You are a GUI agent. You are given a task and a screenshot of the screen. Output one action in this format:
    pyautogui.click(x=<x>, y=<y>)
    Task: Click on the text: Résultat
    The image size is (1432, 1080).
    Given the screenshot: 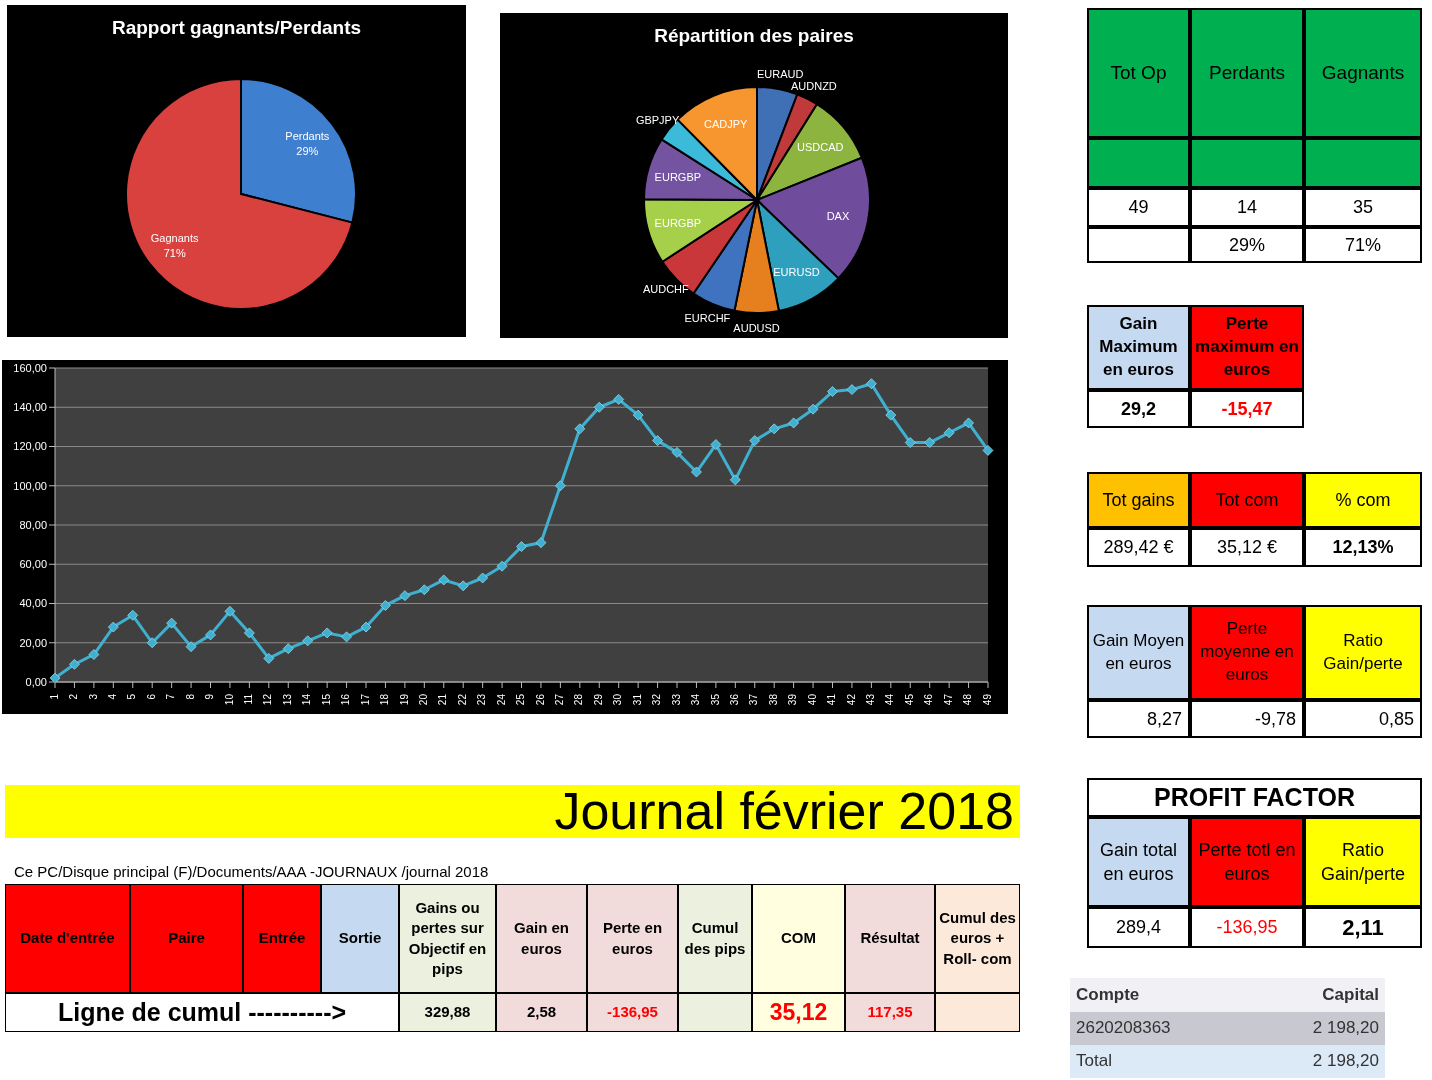 What is the action you would take?
    pyautogui.click(x=890, y=938)
    